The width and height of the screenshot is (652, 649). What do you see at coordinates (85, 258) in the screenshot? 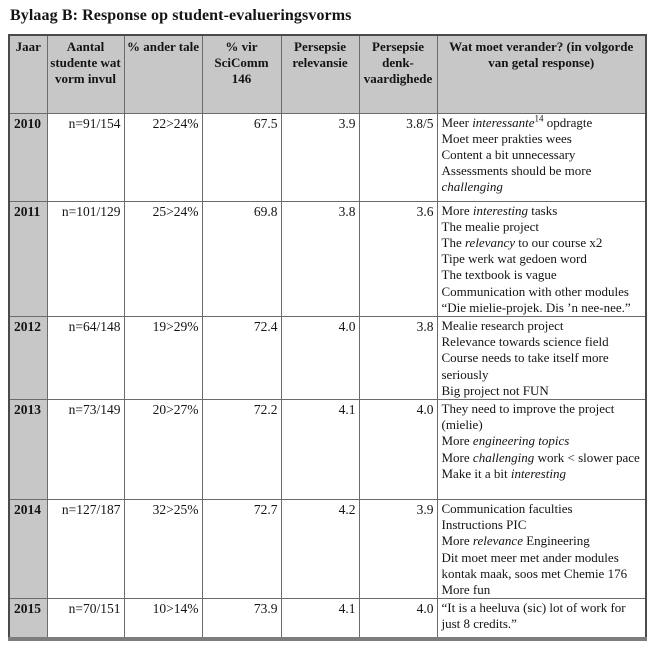
I see `respondents-cell: n=101/129` at bounding box center [85, 258].